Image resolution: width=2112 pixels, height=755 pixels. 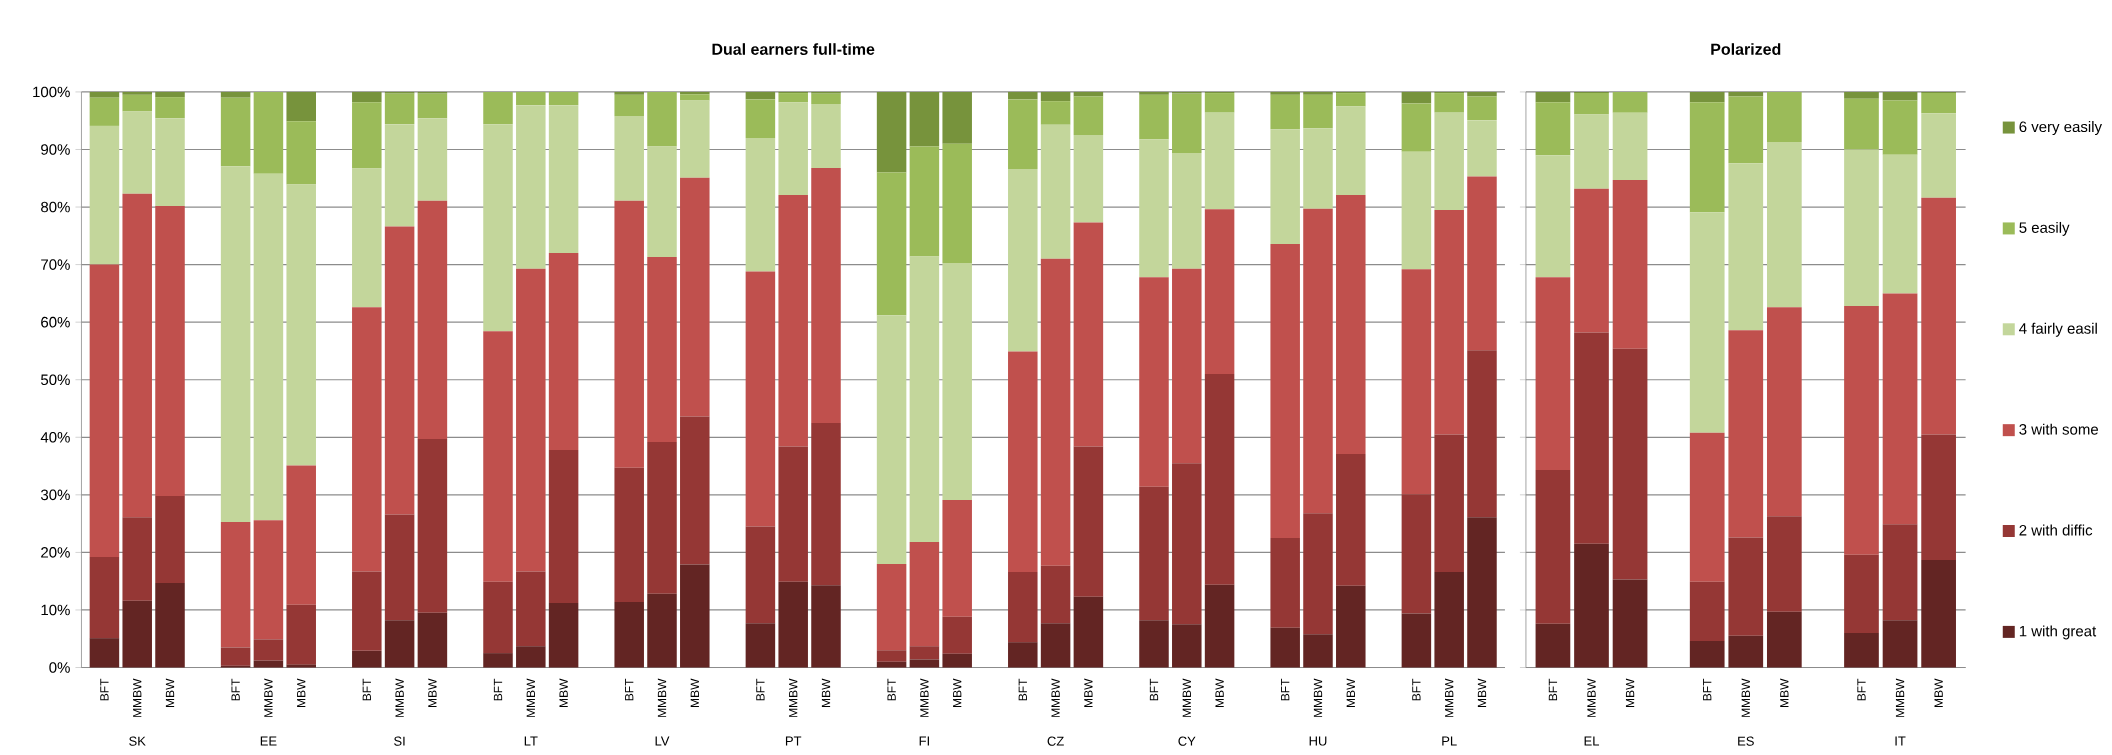 What do you see at coordinates (793, 741) in the screenshot?
I see `text: PT` at bounding box center [793, 741].